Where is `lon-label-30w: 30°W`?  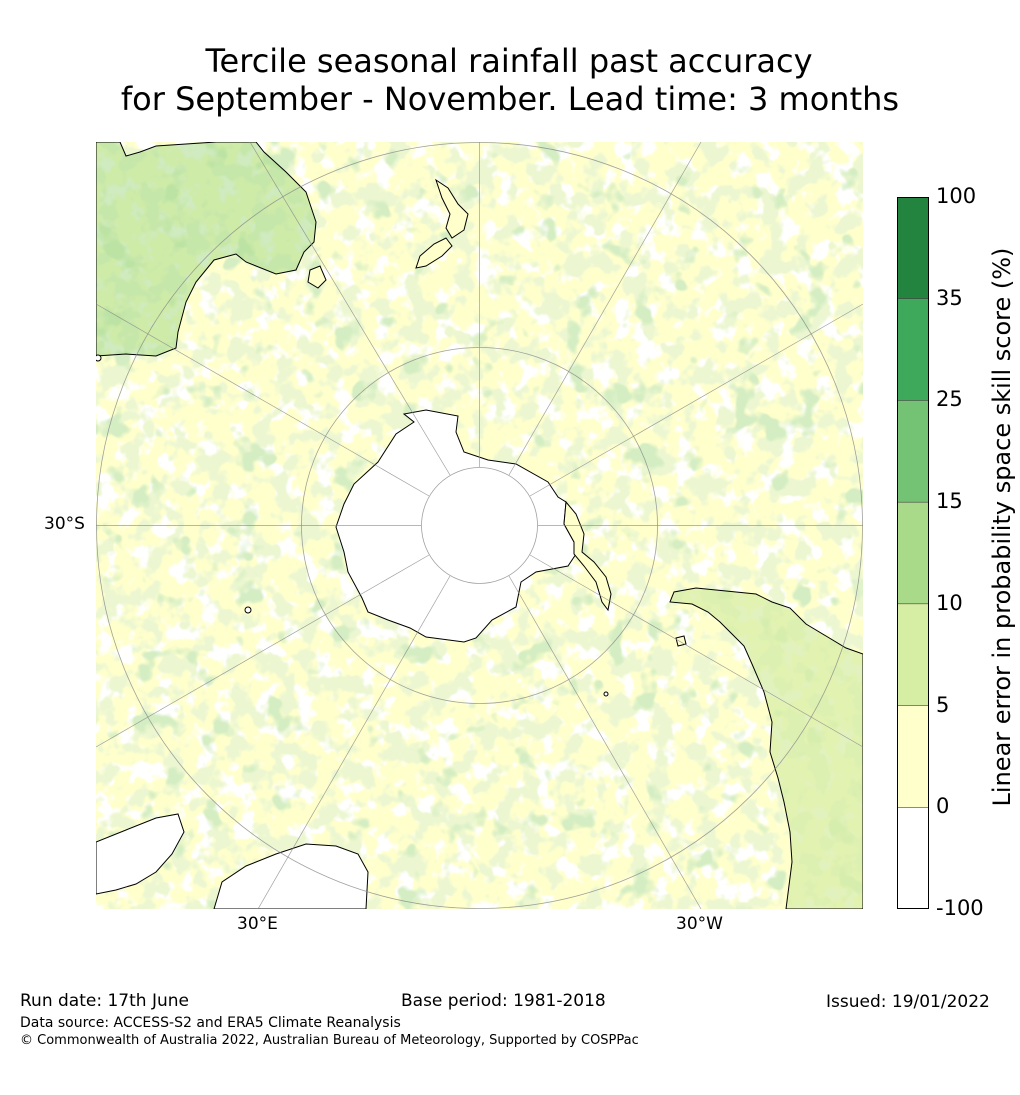
lon-label-30w: 30°W is located at coordinates (699, 924).